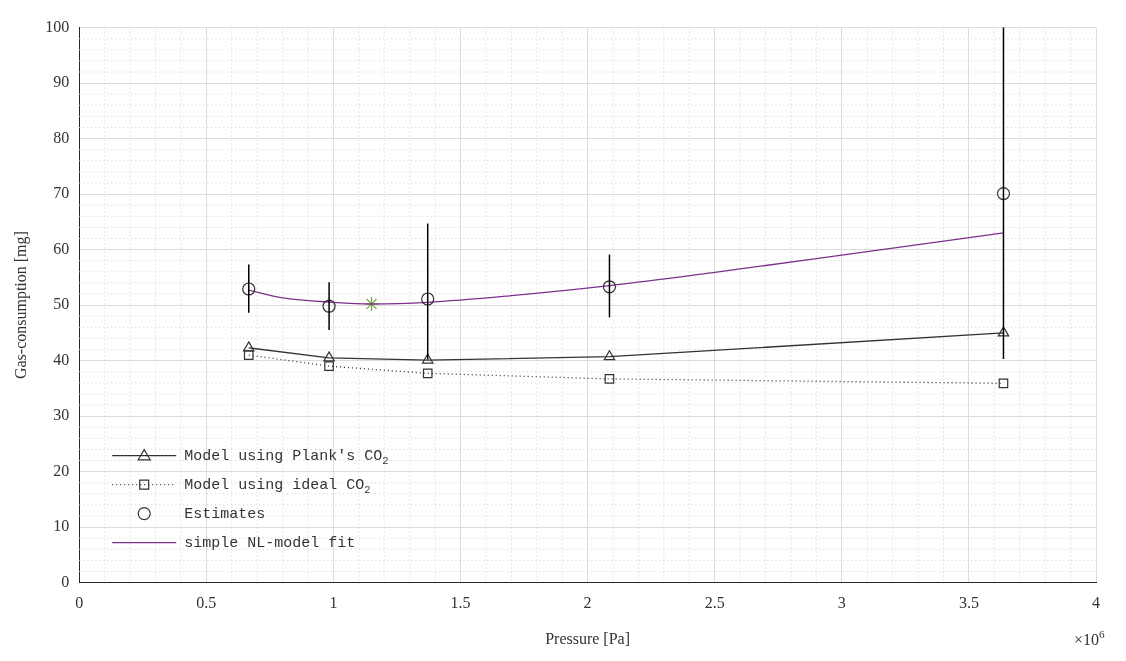  What do you see at coordinates (460, 603) in the screenshot?
I see `x-tick-label: 1.5` at bounding box center [460, 603].